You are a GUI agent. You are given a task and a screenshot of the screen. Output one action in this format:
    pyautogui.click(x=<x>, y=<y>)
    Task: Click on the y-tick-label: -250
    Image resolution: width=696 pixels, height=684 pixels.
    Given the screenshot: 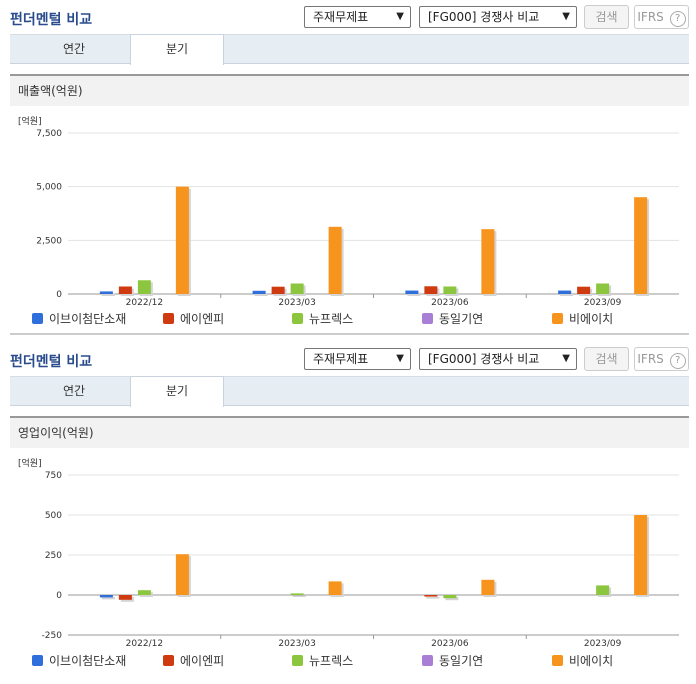 What is the action you would take?
    pyautogui.click(x=52, y=636)
    